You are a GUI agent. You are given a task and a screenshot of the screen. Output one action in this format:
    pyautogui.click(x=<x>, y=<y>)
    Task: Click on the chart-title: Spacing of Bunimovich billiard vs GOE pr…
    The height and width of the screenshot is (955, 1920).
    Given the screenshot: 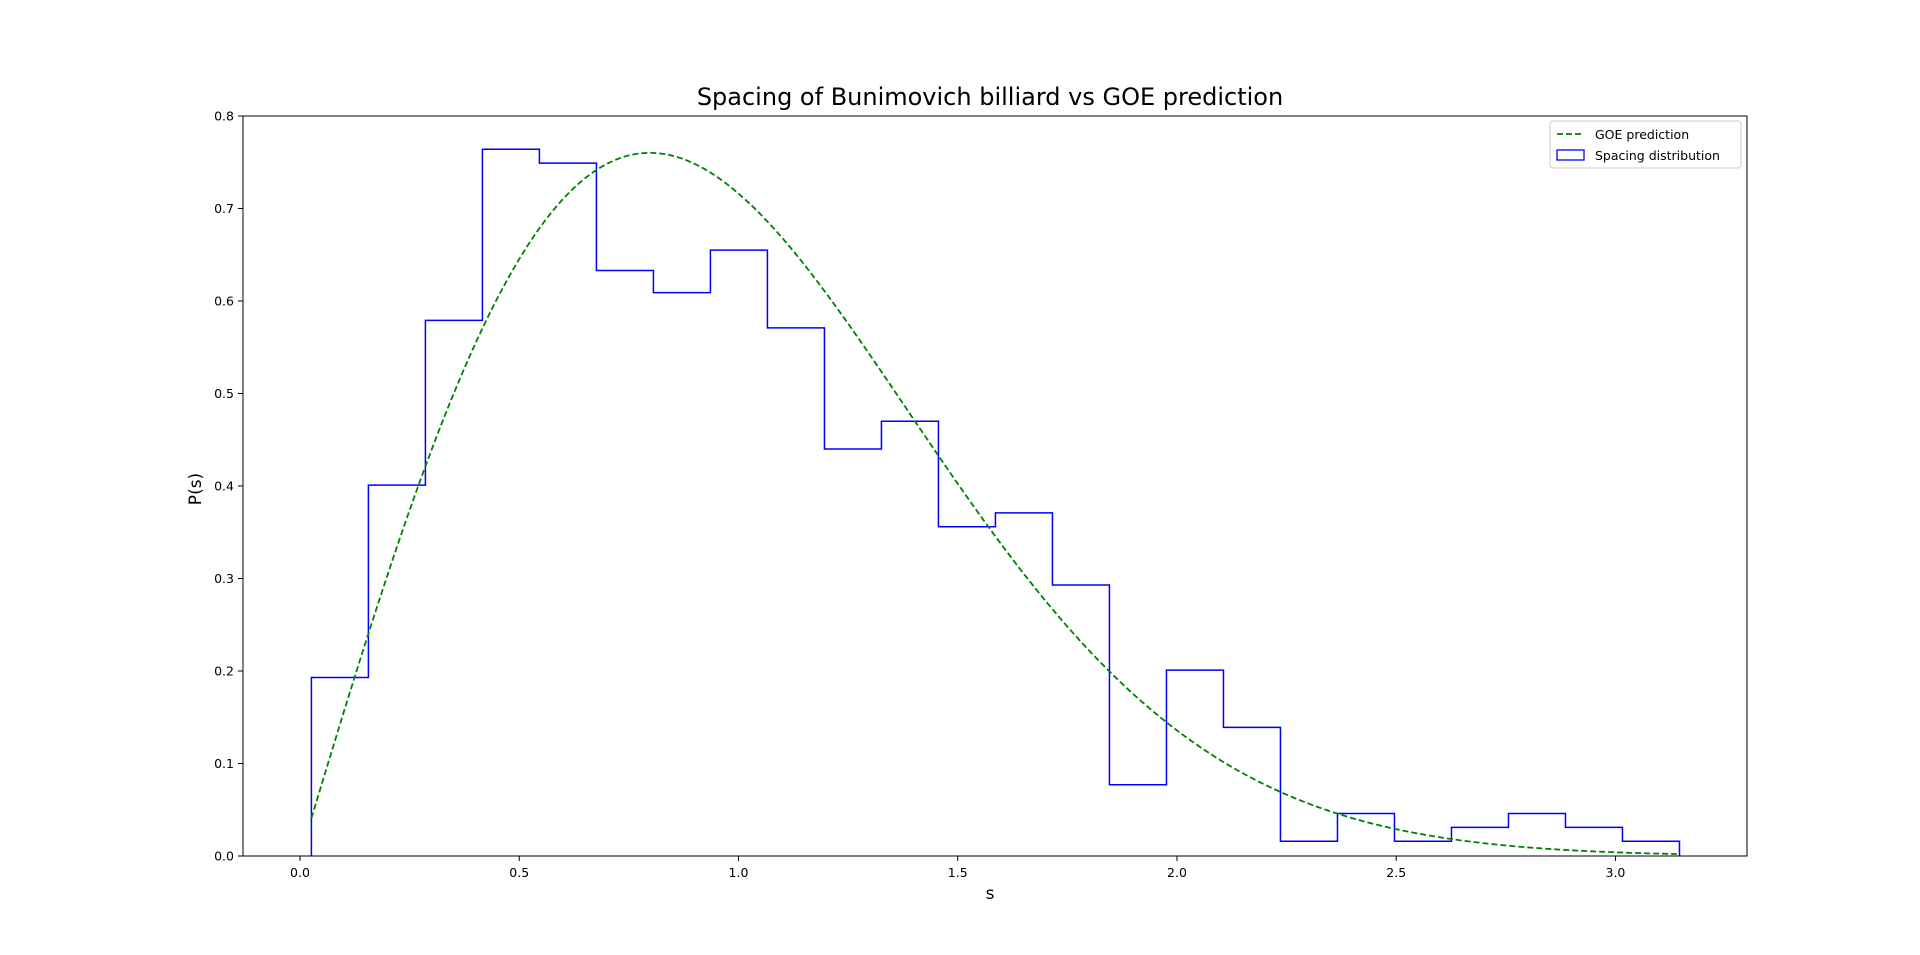 What is the action you would take?
    pyautogui.click(x=990, y=97)
    